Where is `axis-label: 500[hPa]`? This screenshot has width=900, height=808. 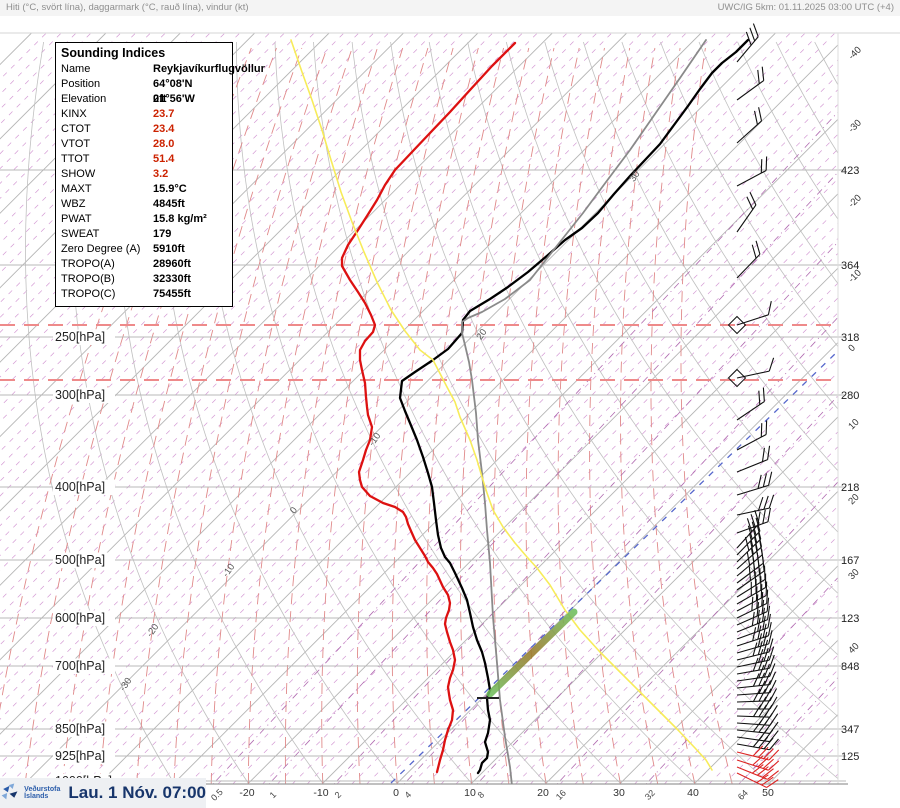 axis-label: 500[hPa] is located at coordinates (80, 560).